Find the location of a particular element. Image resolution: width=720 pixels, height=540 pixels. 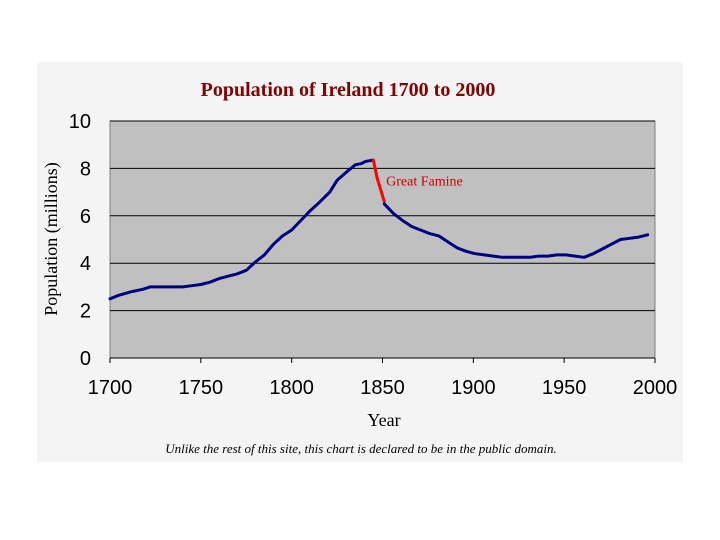

x-axis-label: Year is located at coordinates (383, 420).